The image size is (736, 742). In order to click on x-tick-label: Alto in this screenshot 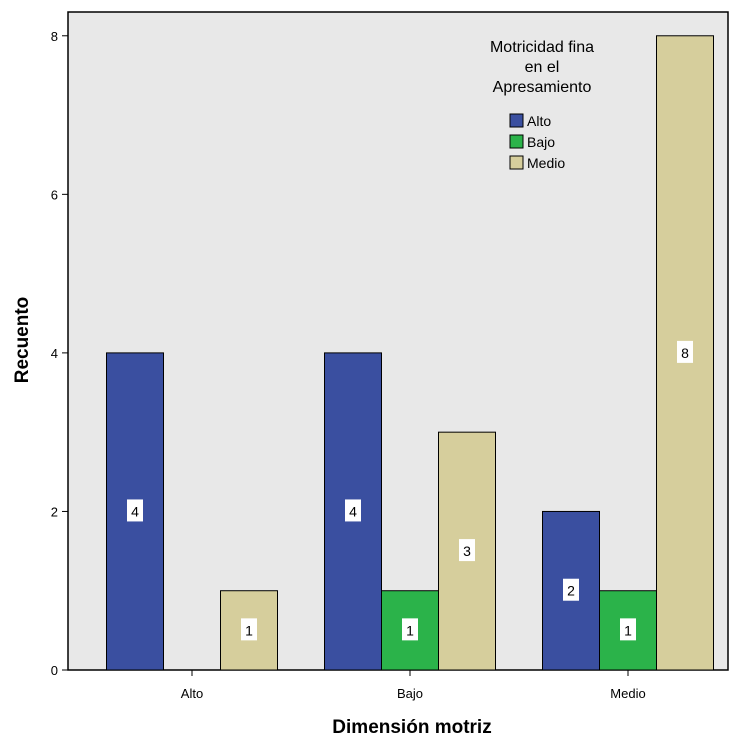, I will do `click(192, 693)`.